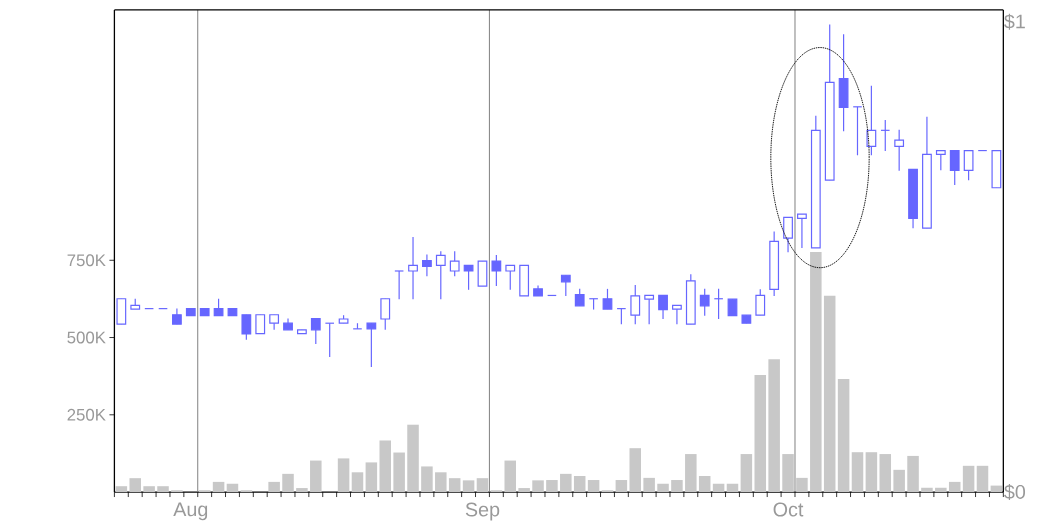  I want to click on y-tick-label: 500K, so click(86, 337).